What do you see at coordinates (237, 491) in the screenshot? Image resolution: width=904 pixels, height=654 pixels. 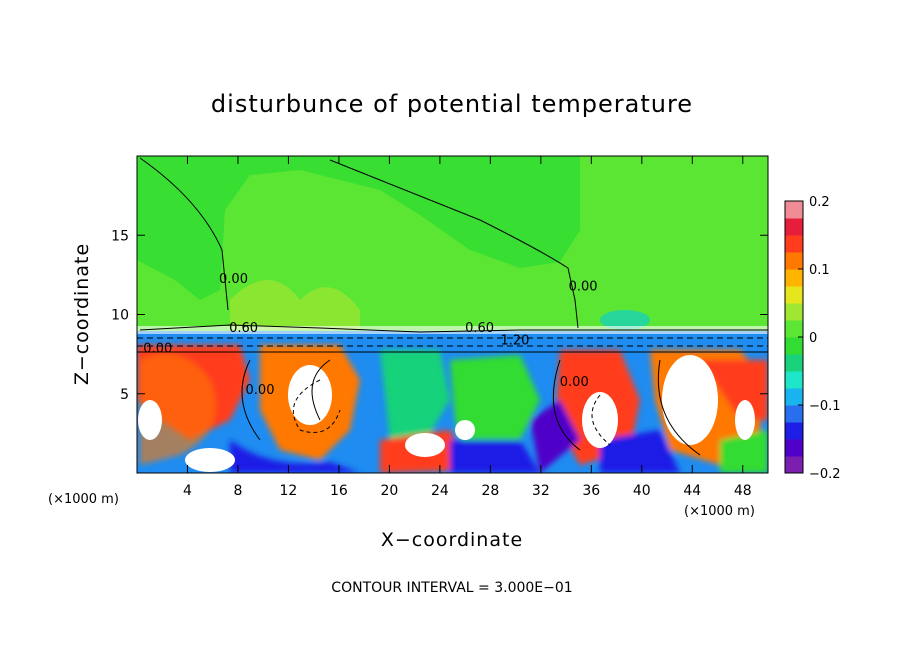 I see `x-tick-label: 8` at bounding box center [237, 491].